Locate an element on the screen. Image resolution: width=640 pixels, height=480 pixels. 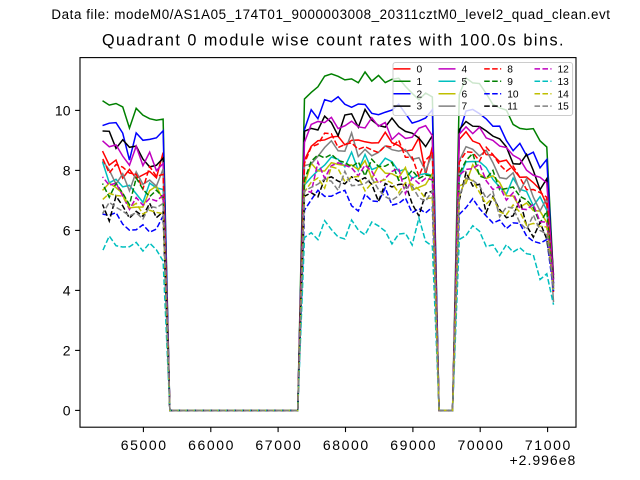
svg-text: 67000 is located at coordinates (278, 445).